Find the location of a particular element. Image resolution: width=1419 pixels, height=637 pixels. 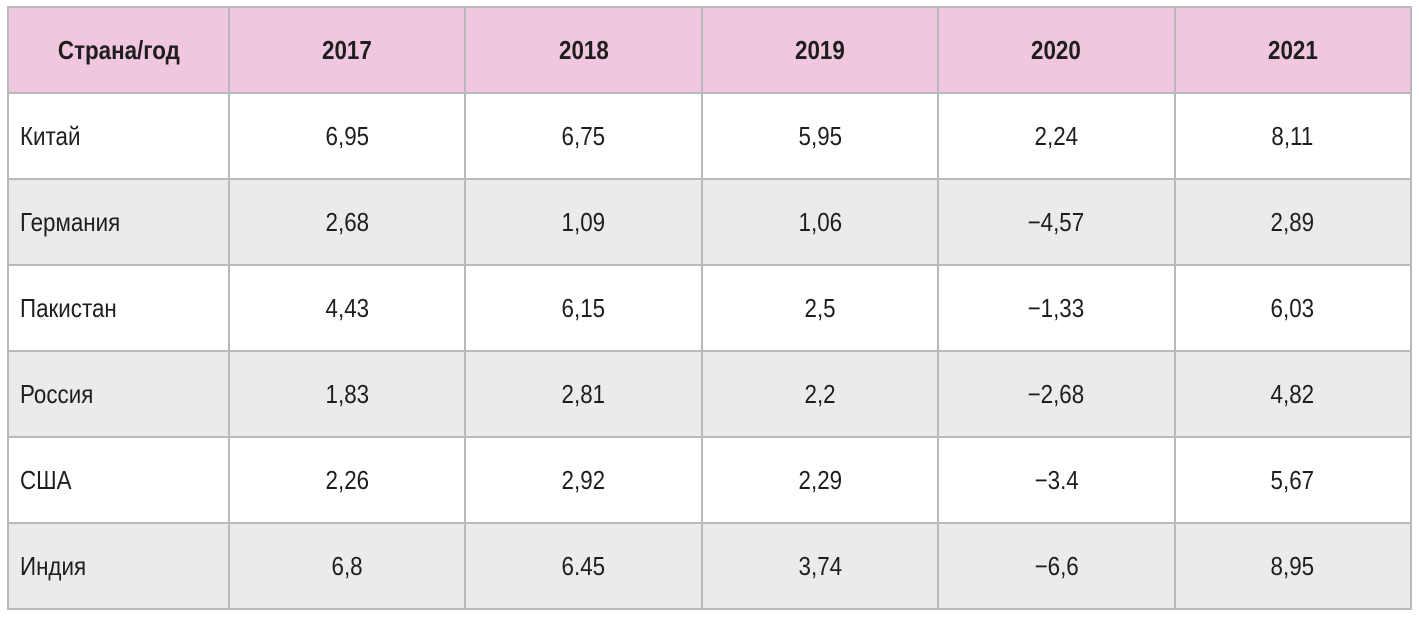

value-cell: 1,06 is located at coordinates (820, 222).